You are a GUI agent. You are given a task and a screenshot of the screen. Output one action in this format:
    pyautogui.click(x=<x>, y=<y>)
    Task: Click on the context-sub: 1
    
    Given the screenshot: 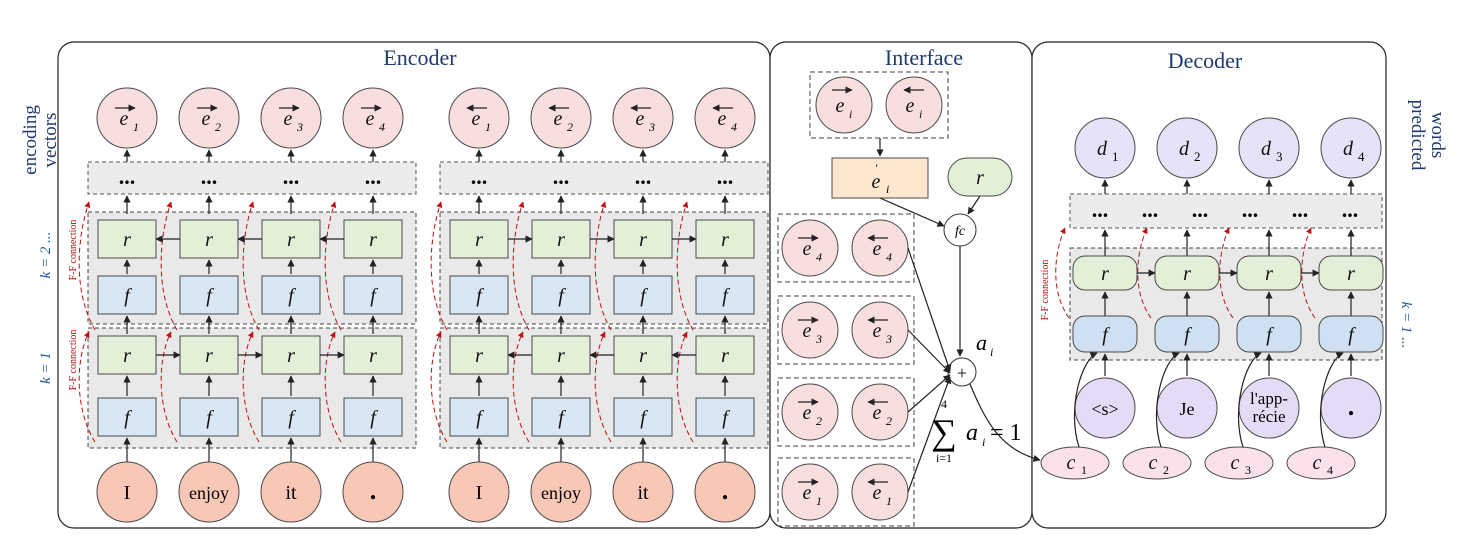 What is the action you would take?
    pyautogui.click(x=1084, y=470)
    